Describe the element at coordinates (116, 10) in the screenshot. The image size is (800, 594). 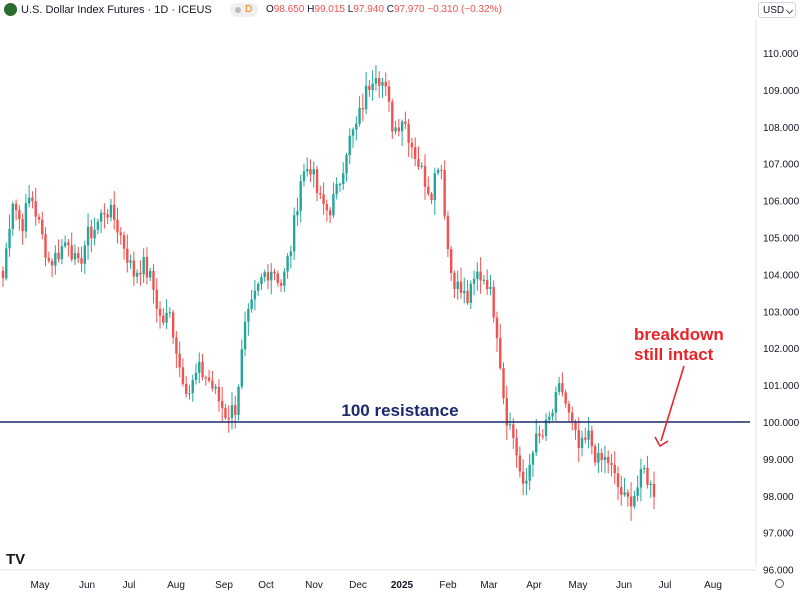
I see `instrument-title: U.S. Dollar Index Futures · 1D · ICEUS` at that location.